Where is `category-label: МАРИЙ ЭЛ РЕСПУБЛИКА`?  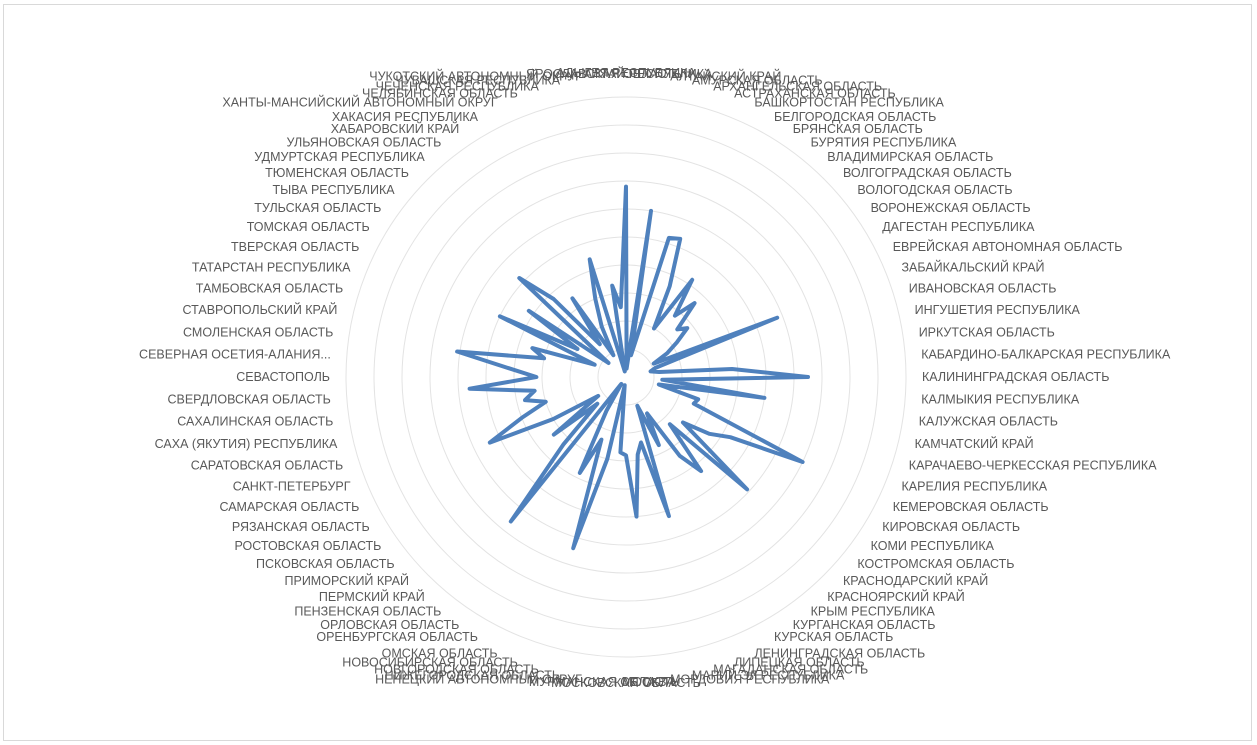 category-label: МАРИЙ ЭЛ РЕСПУБЛИКА is located at coordinates (768, 675).